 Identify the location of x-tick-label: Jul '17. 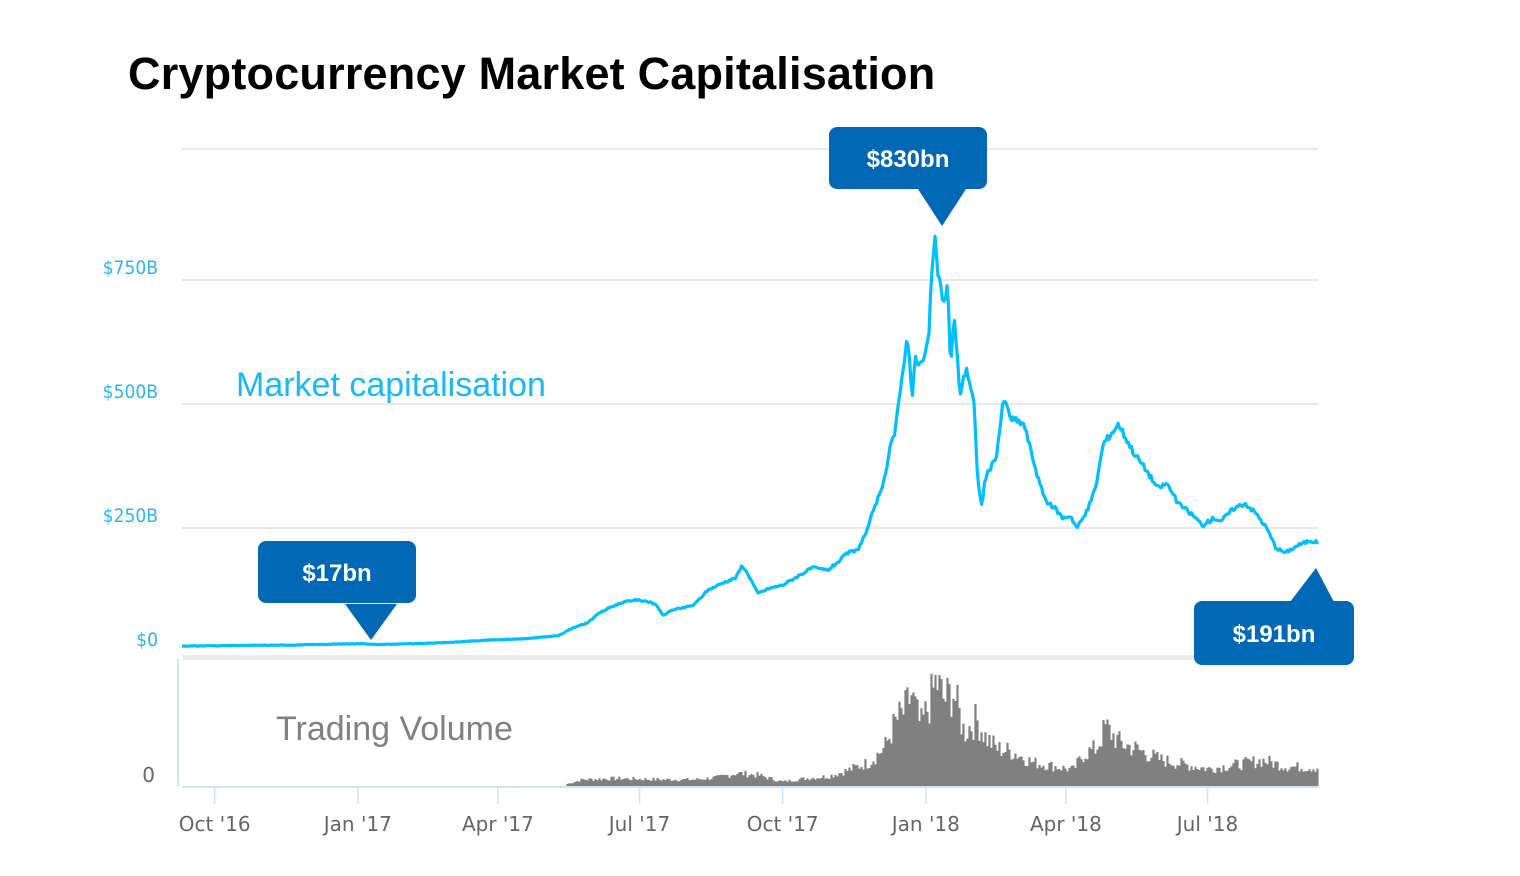
(638, 824).